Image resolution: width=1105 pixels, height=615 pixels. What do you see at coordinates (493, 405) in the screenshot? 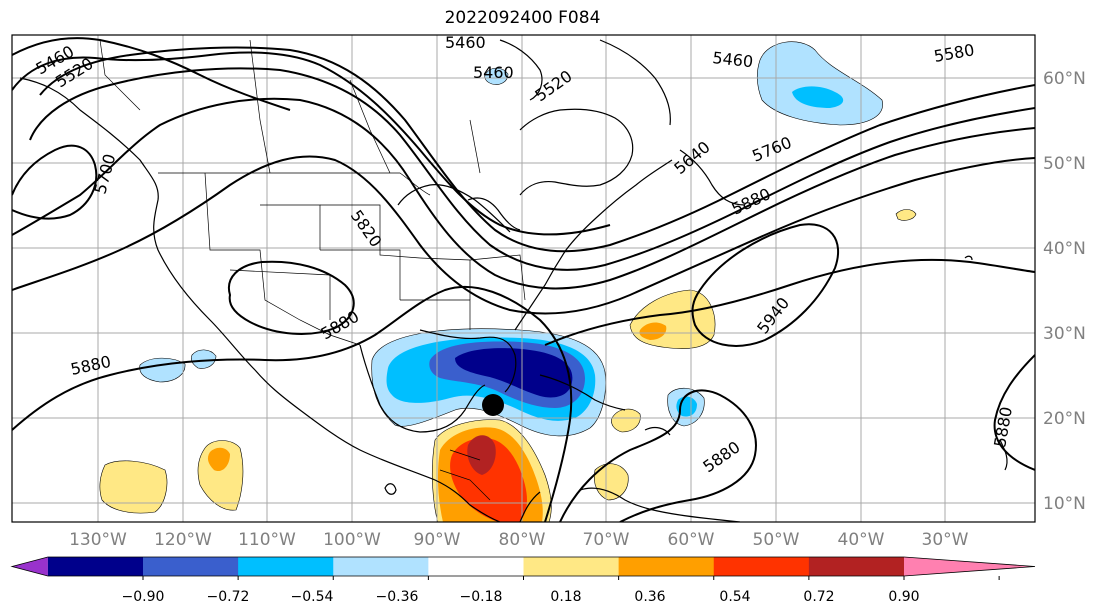
I see `storm-center-marker` at bounding box center [493, 405].